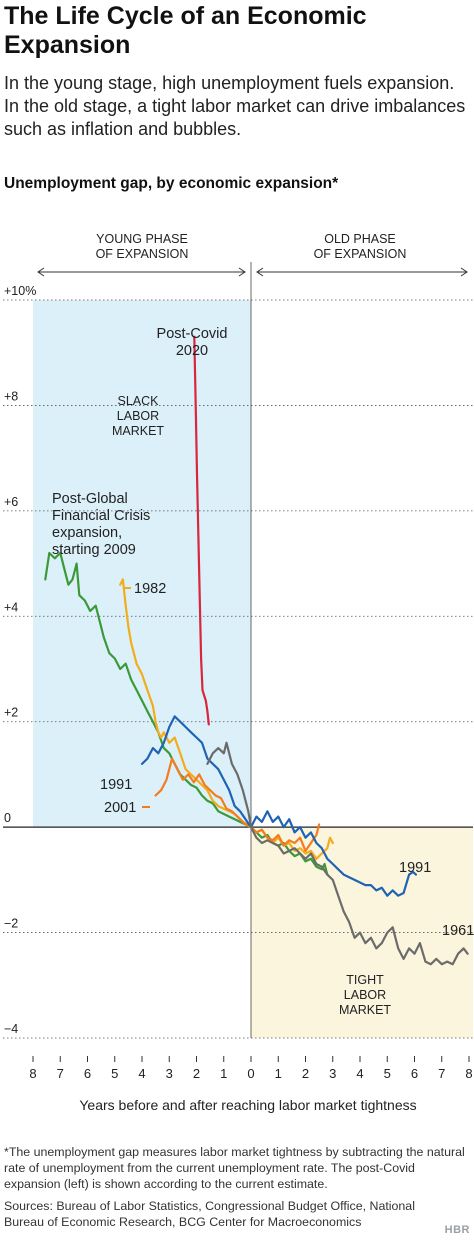  I want to click on young-phase-label: YOUNG PHASE, so click(142, 239).